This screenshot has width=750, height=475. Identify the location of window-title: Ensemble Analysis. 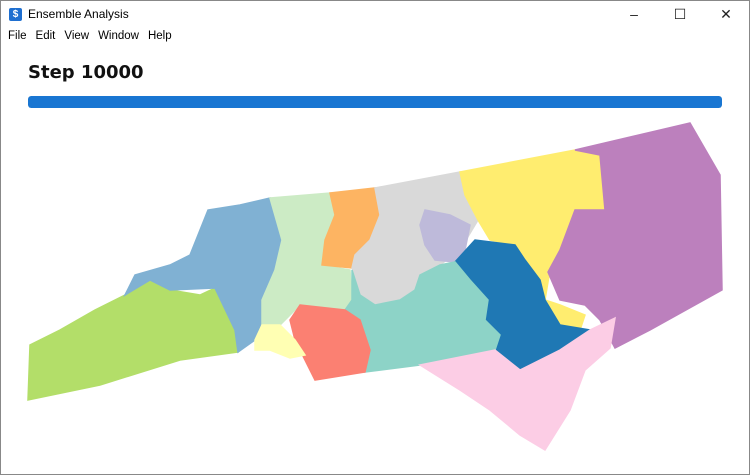
(78, 14).